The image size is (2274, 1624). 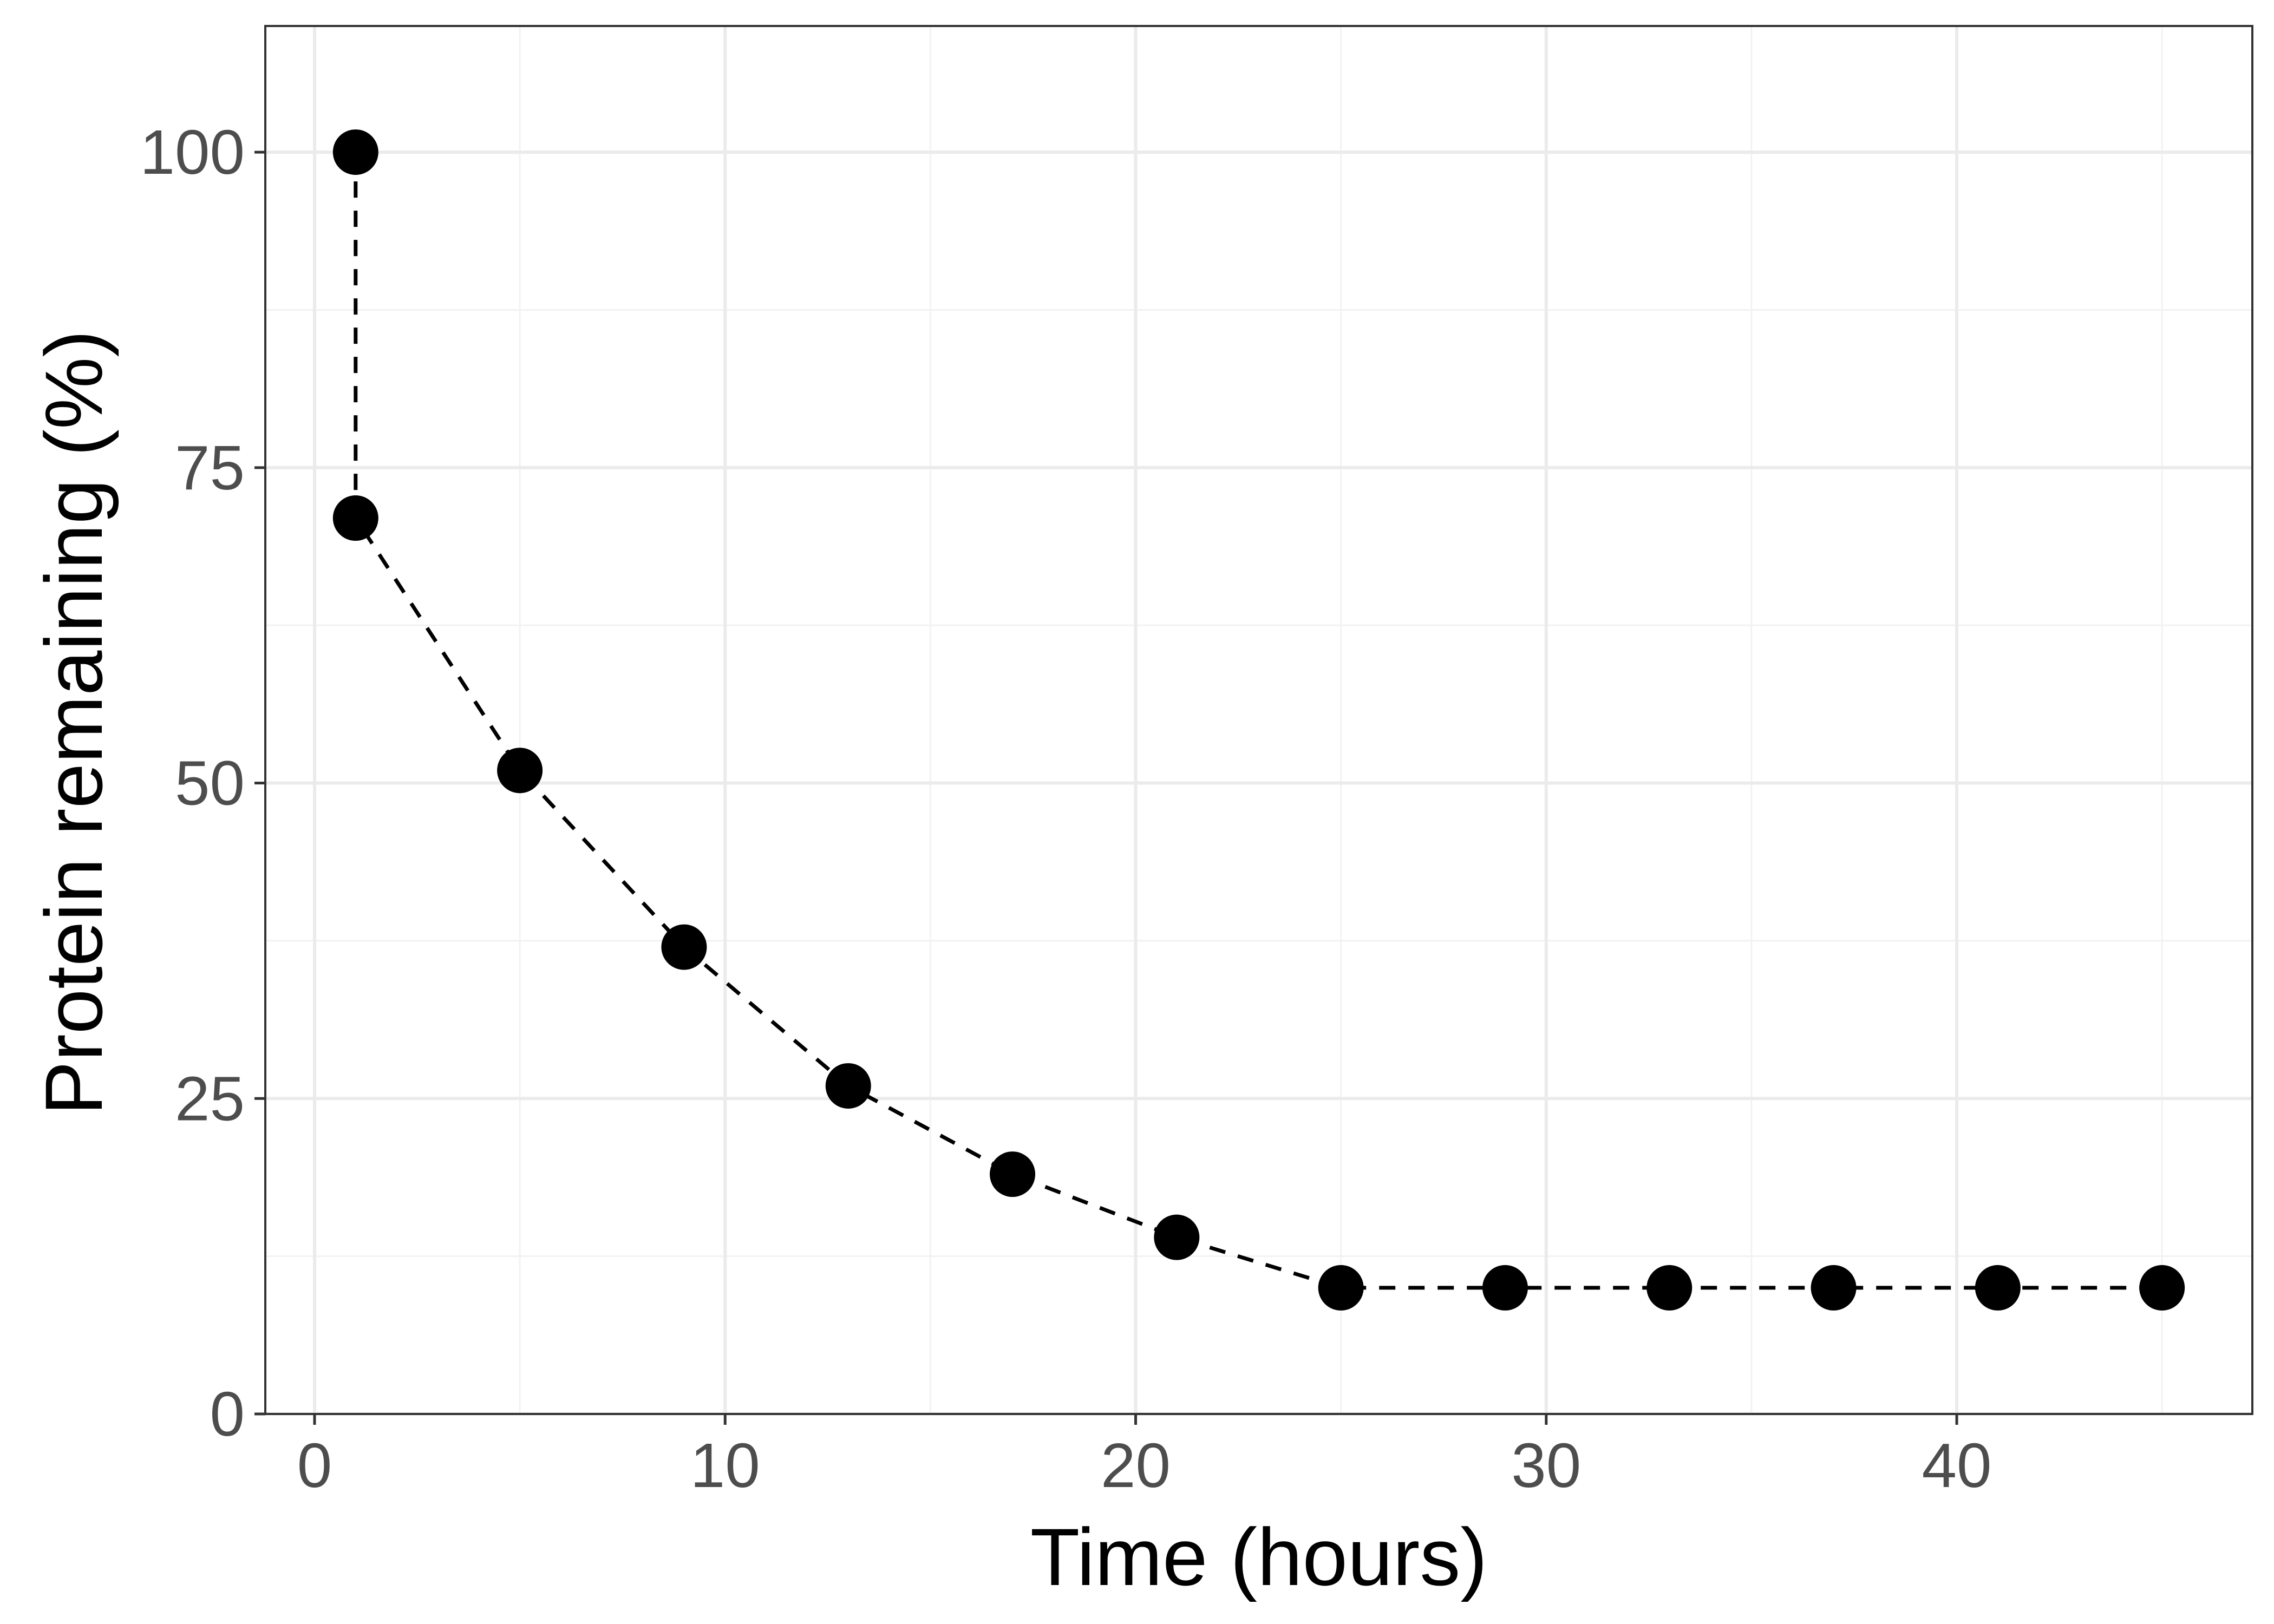 I want to click on y-axis-ticks: 0 25 50 75 100, so click(x=203, y=783).